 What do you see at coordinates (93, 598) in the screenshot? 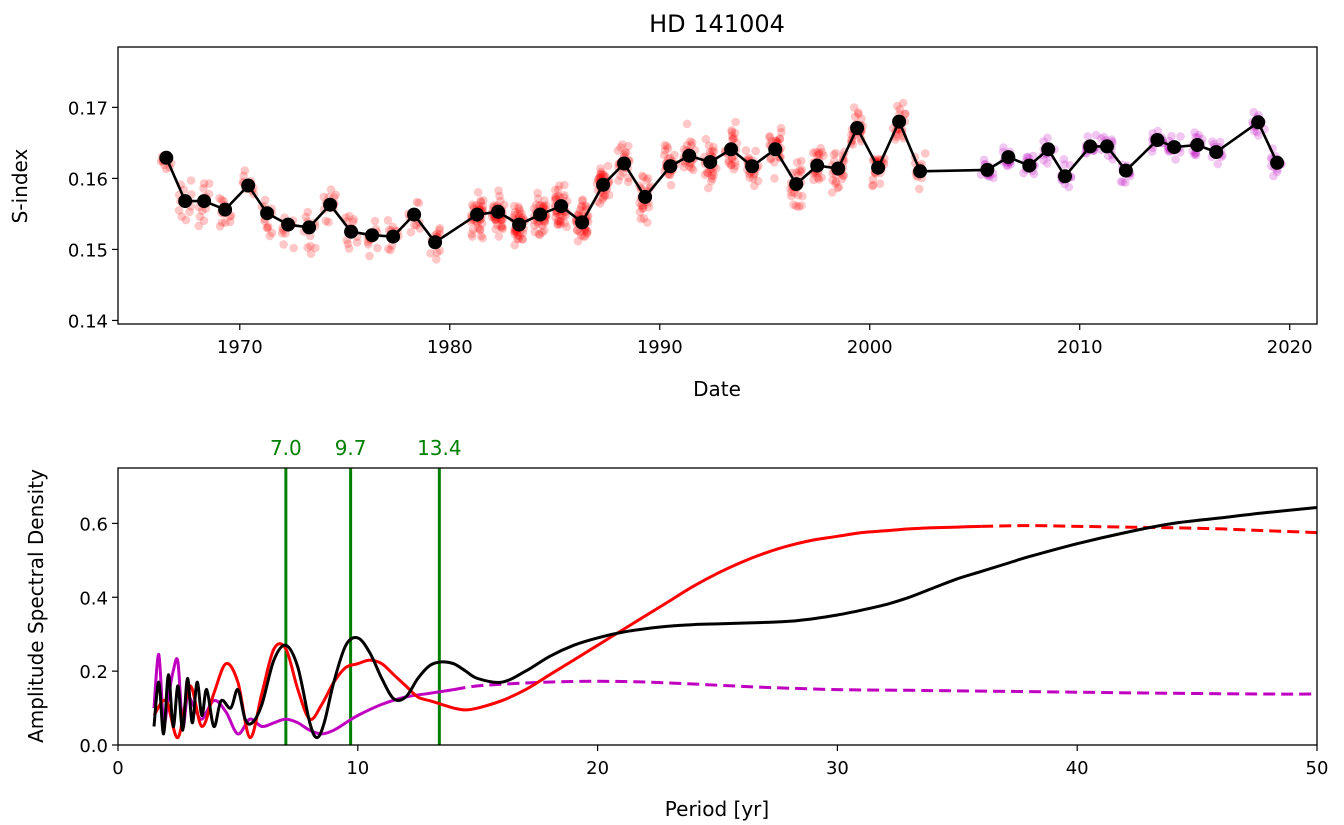
I see `bottom-y-tick-label: 0.4` at bounding box center [93, 598].